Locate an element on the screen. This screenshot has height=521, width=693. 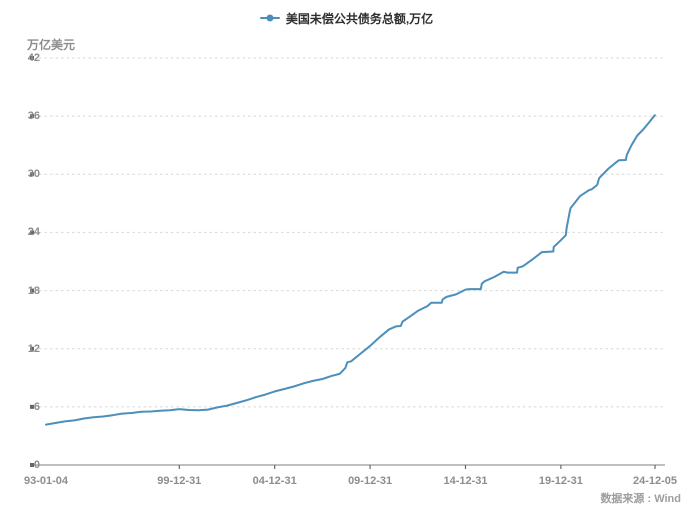
x-axis-tick-label: 09-12-31 is located at coordinates (370, 481).